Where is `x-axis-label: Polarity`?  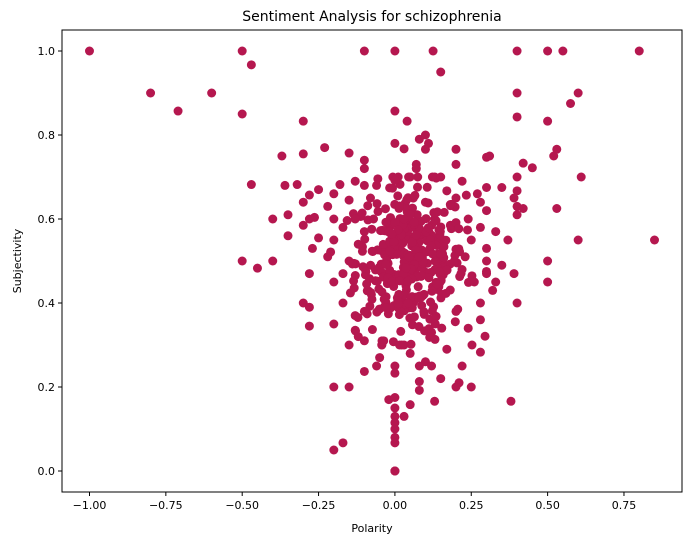
x-axis-label: Polarity is located at coordinates (372, 528).